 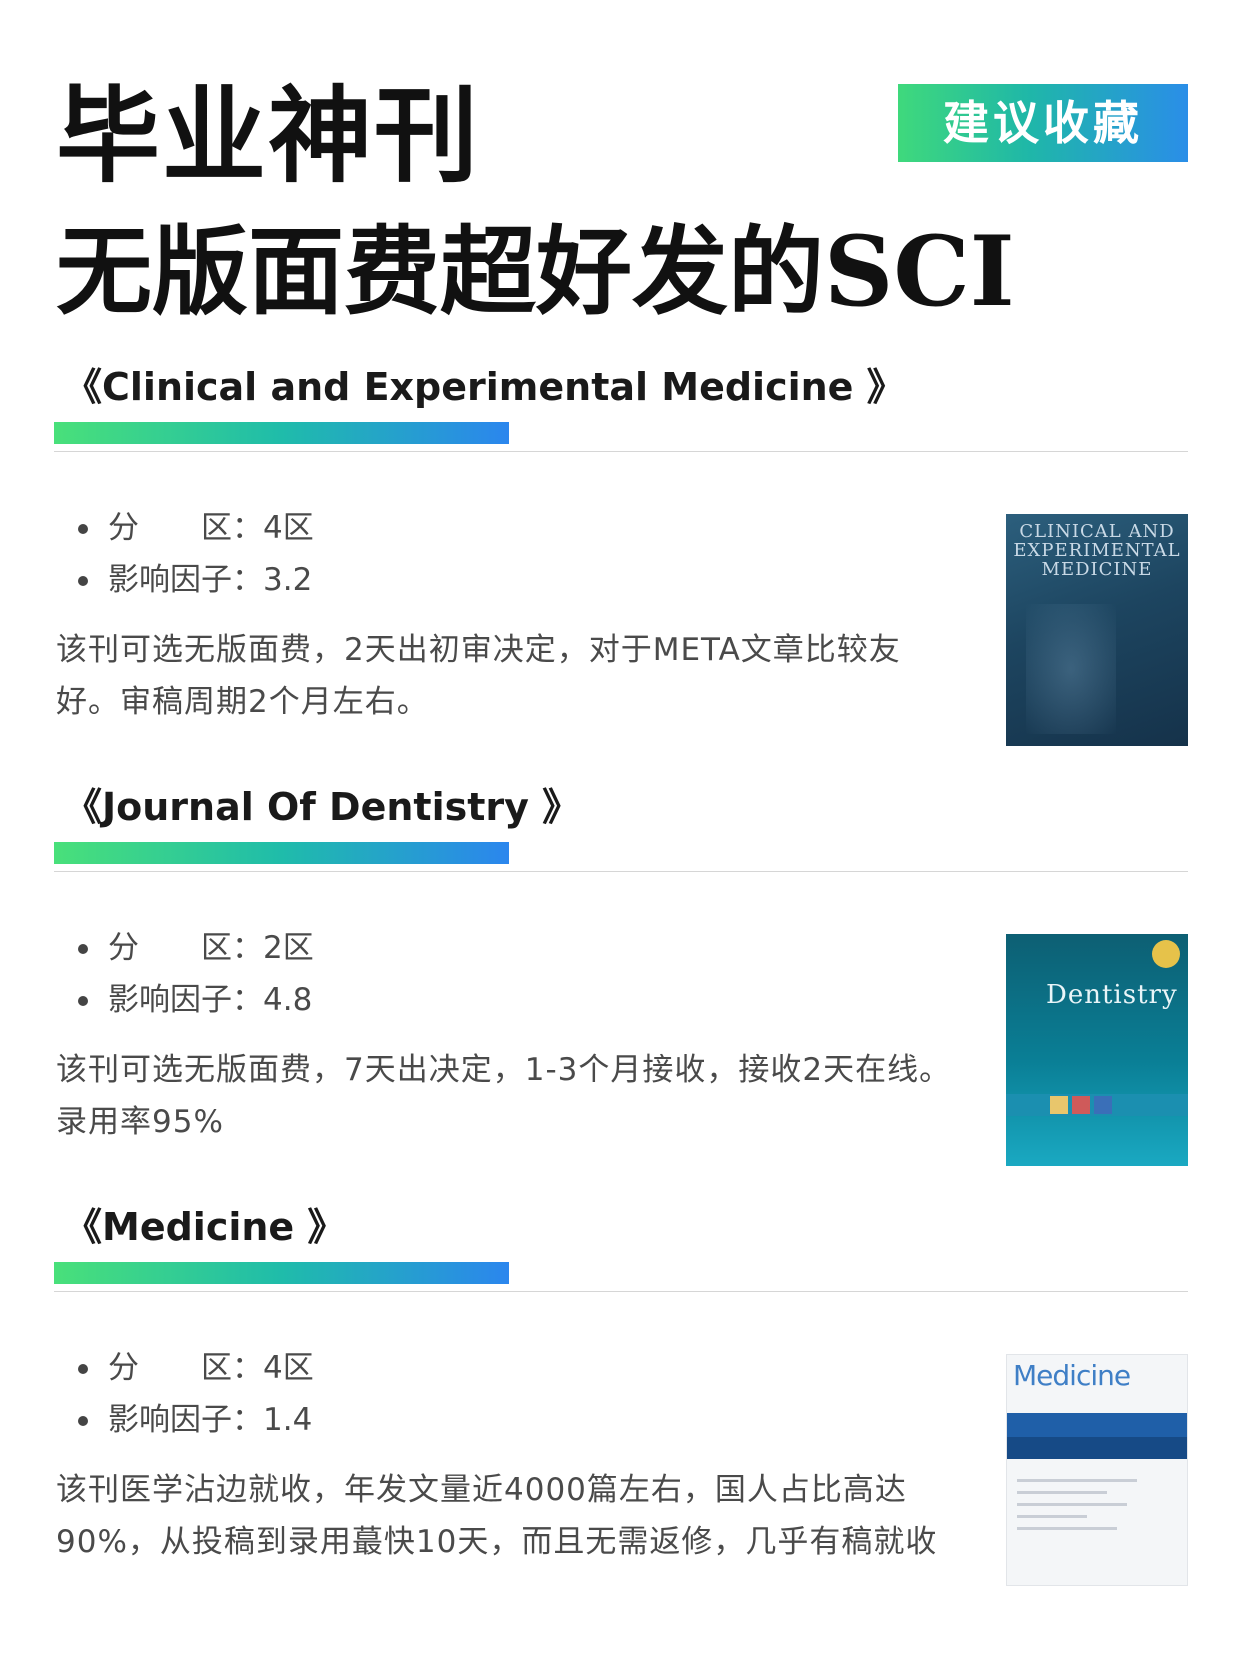 I want to click on impact-factor-value: 4.8, so click(x=288, y=1000).